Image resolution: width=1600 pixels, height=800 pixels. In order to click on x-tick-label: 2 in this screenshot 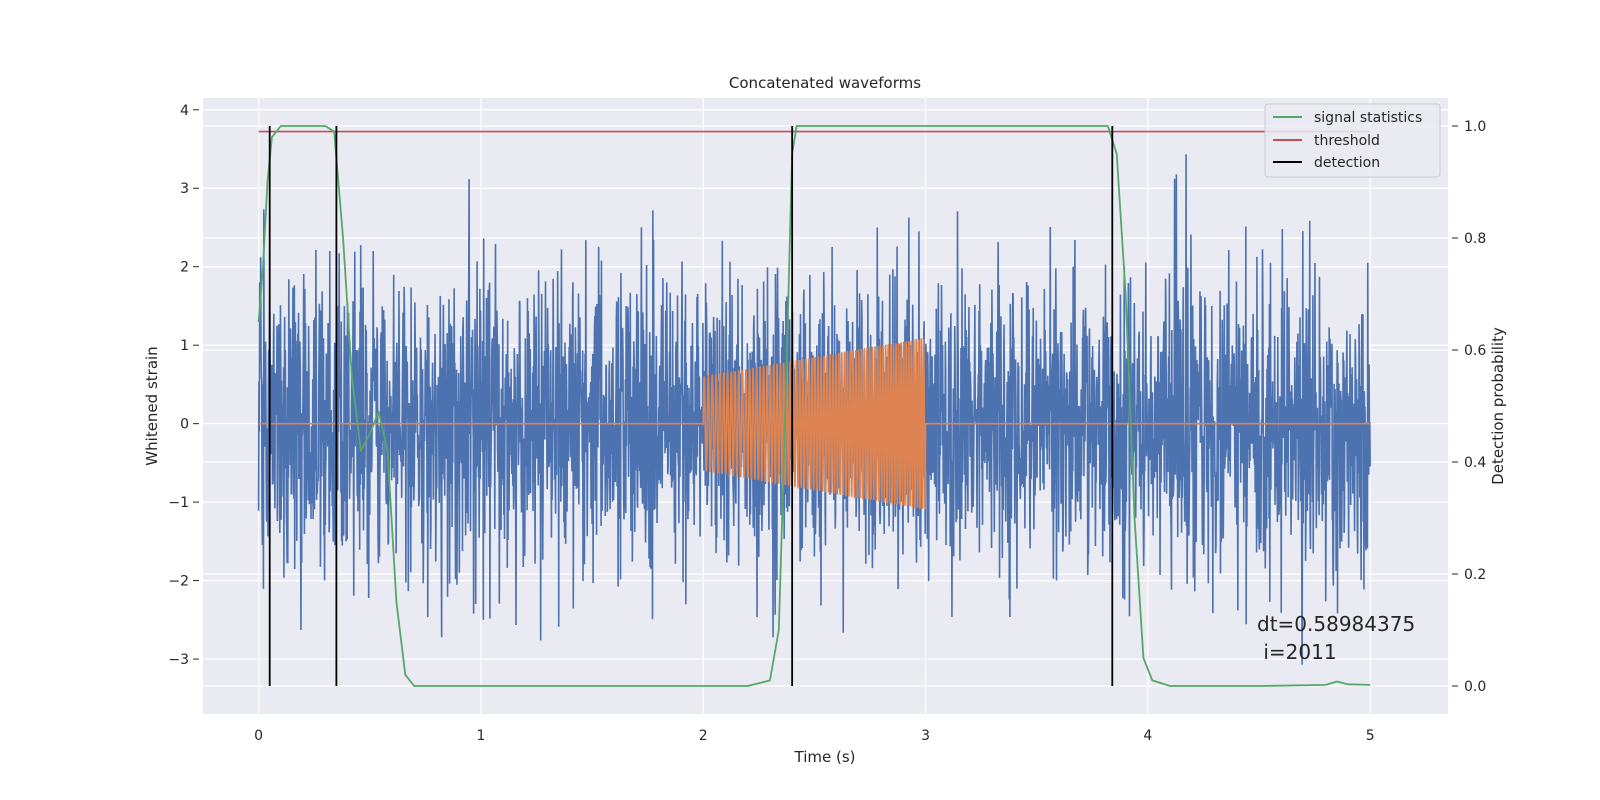, I will do `click(703, 736)`.